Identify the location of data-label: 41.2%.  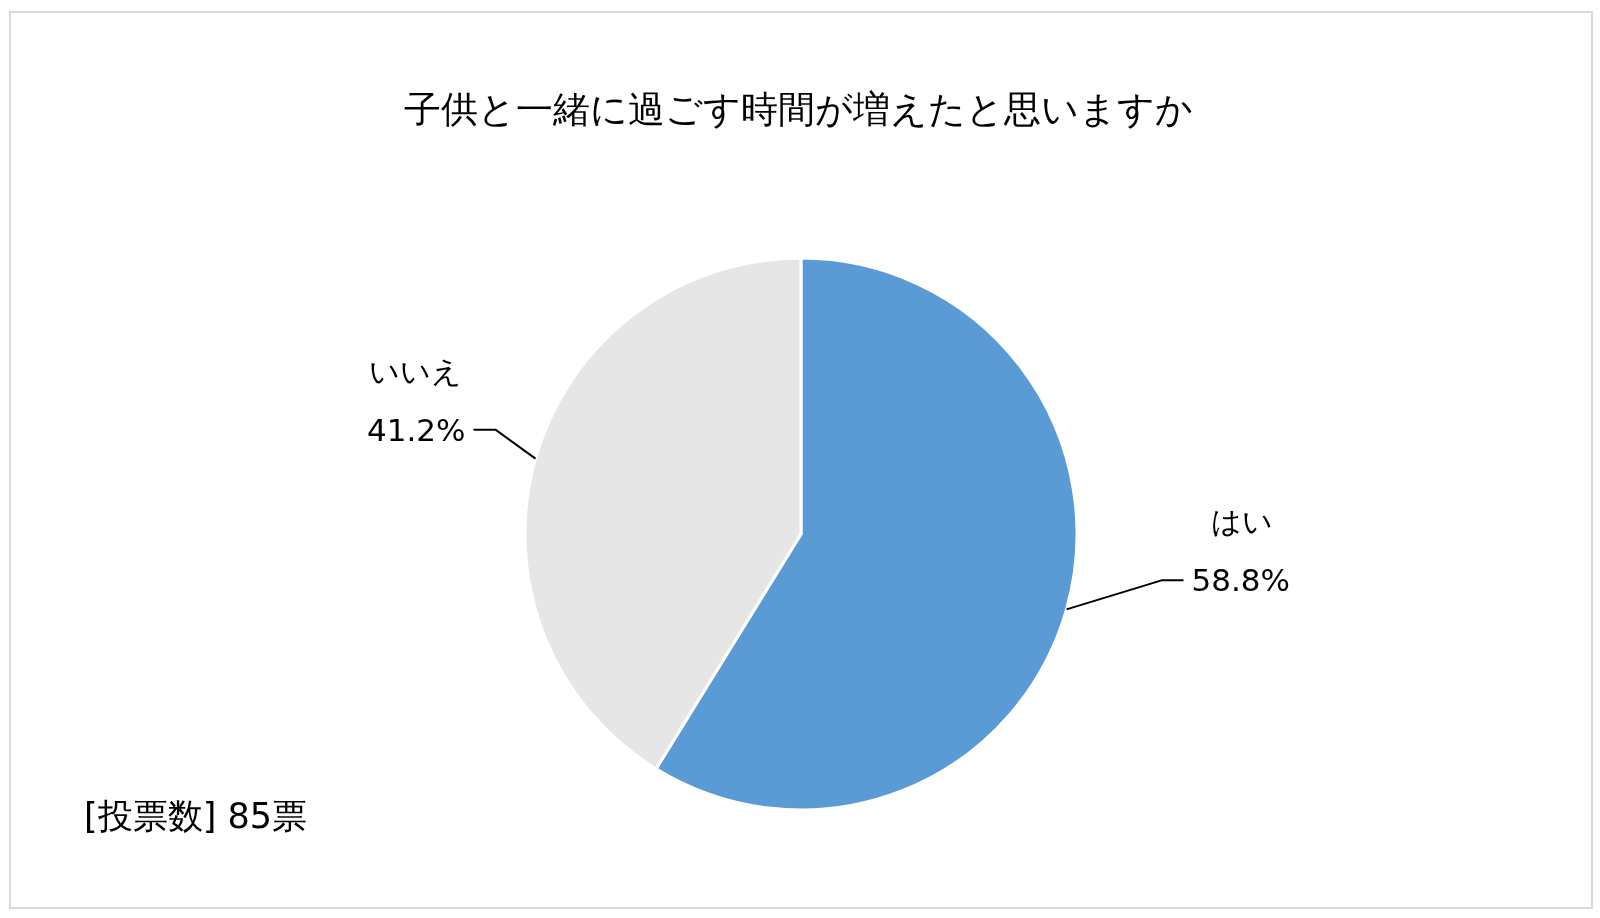
(416, 429).